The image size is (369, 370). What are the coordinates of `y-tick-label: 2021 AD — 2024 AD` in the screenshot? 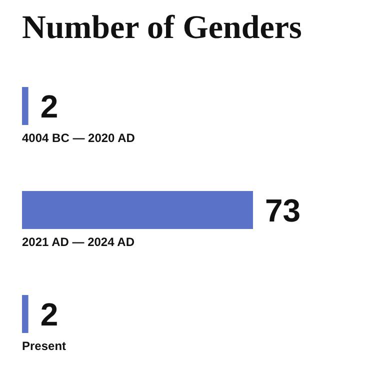 It's located at (78, 242).